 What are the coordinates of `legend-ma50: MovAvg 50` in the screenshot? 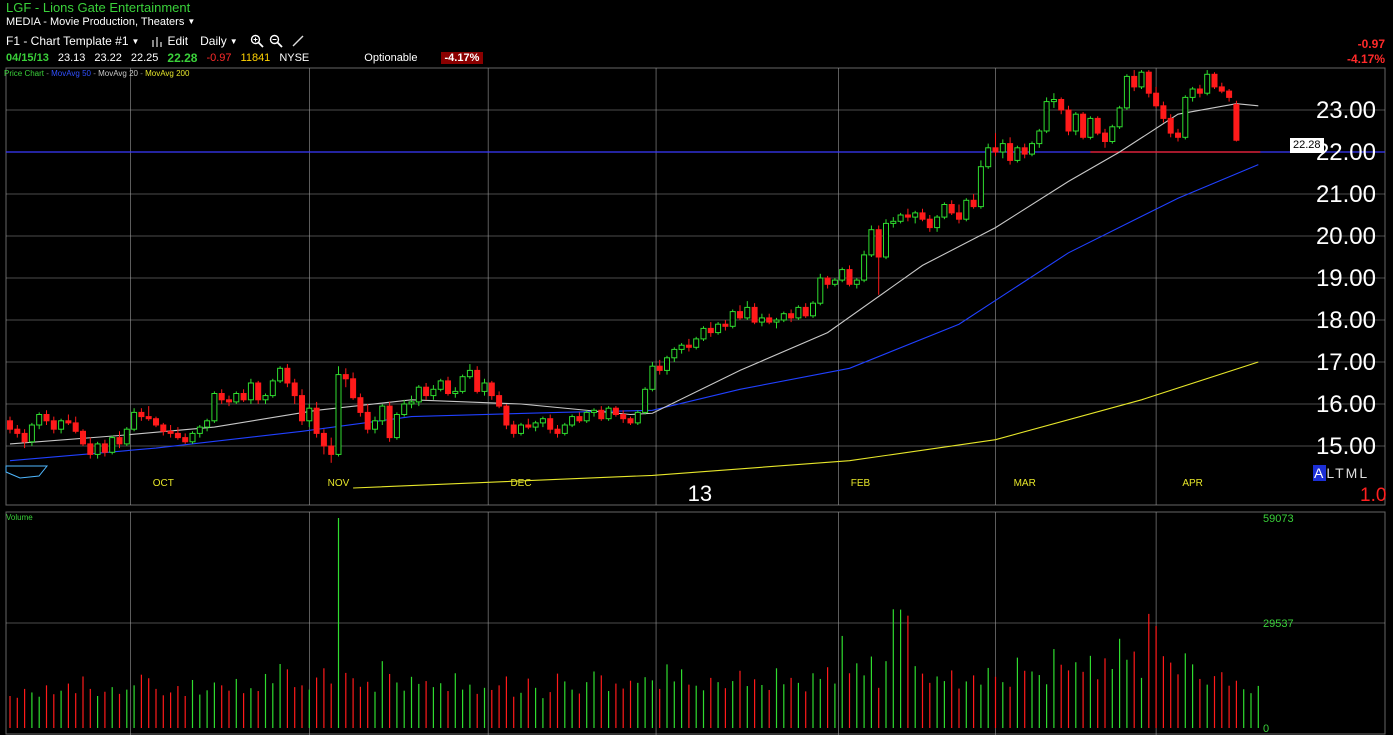 It's located at (71, 73).